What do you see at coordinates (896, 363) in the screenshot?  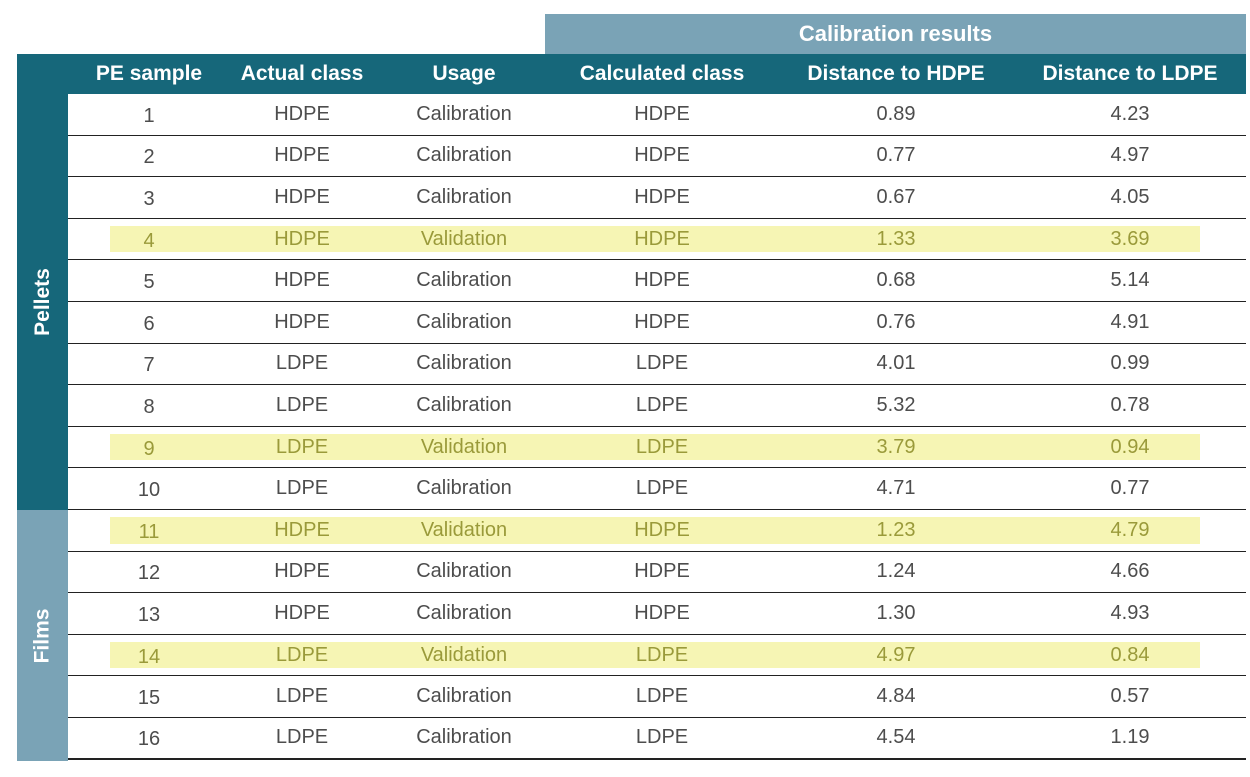 I see `cell-distance-hdpe: 4.01` at bounding box center [896, 363].